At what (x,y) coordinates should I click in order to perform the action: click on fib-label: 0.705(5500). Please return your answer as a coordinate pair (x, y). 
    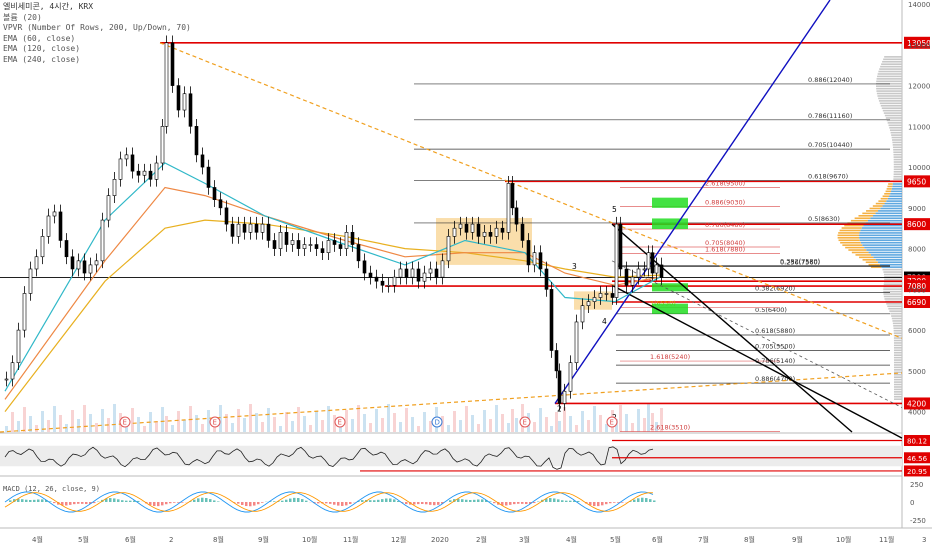
    Looking at the image, I should click on (775, 346).